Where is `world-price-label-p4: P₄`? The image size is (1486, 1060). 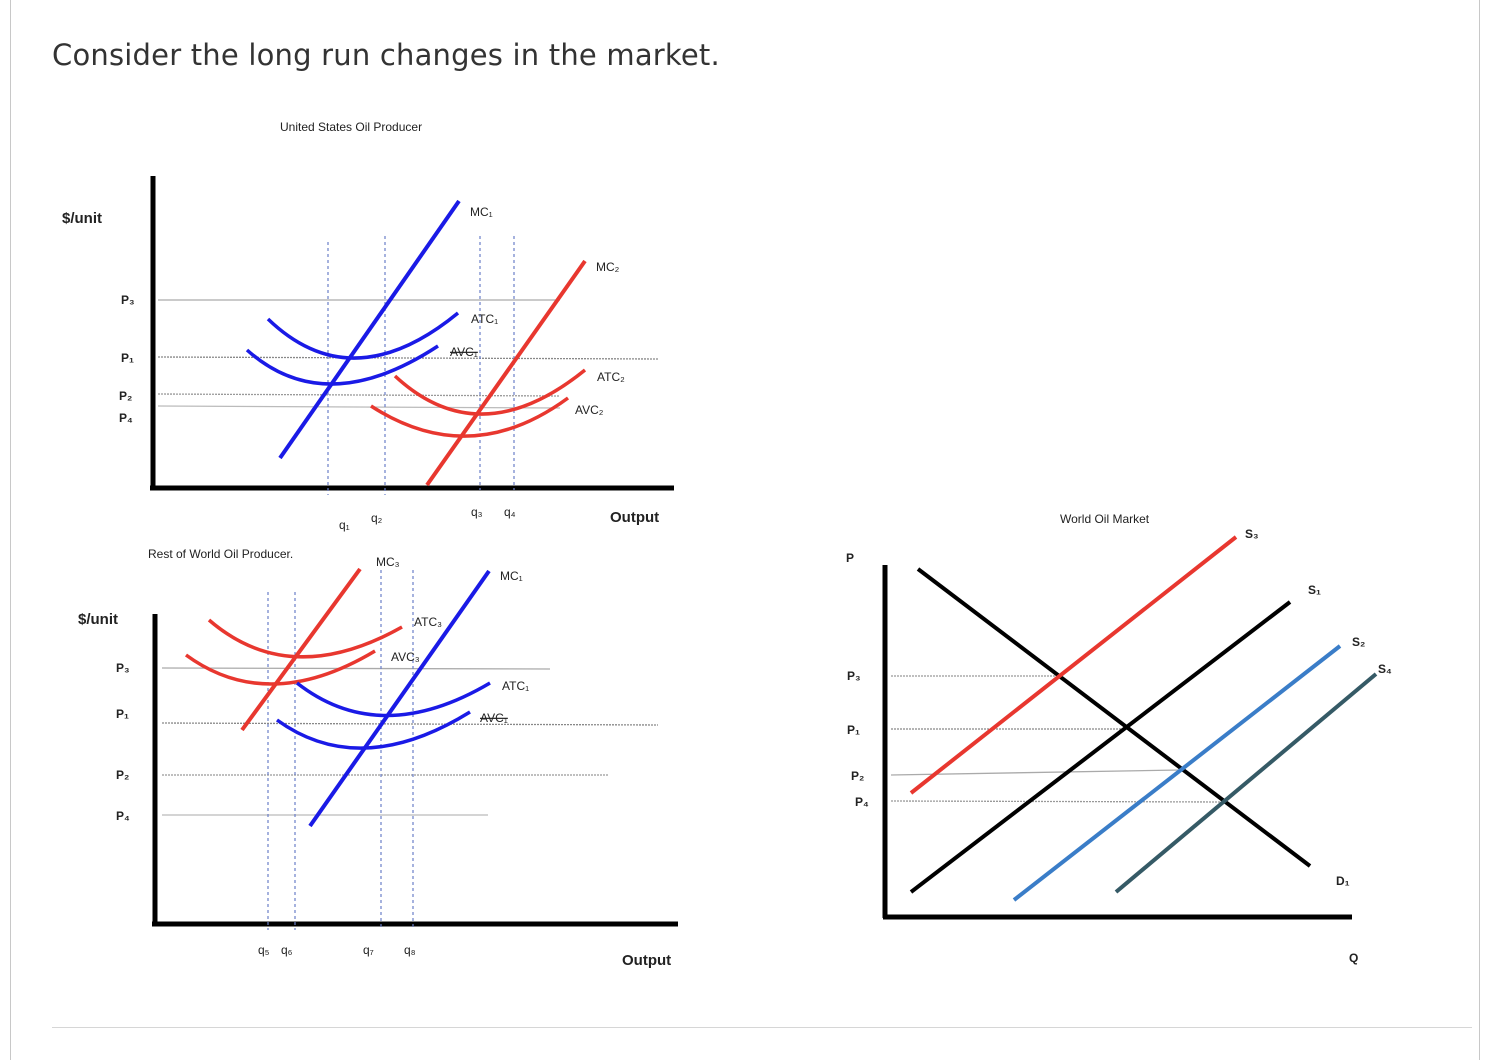 world-price-label-p4: P₄ is located at coordinates (862, 802).